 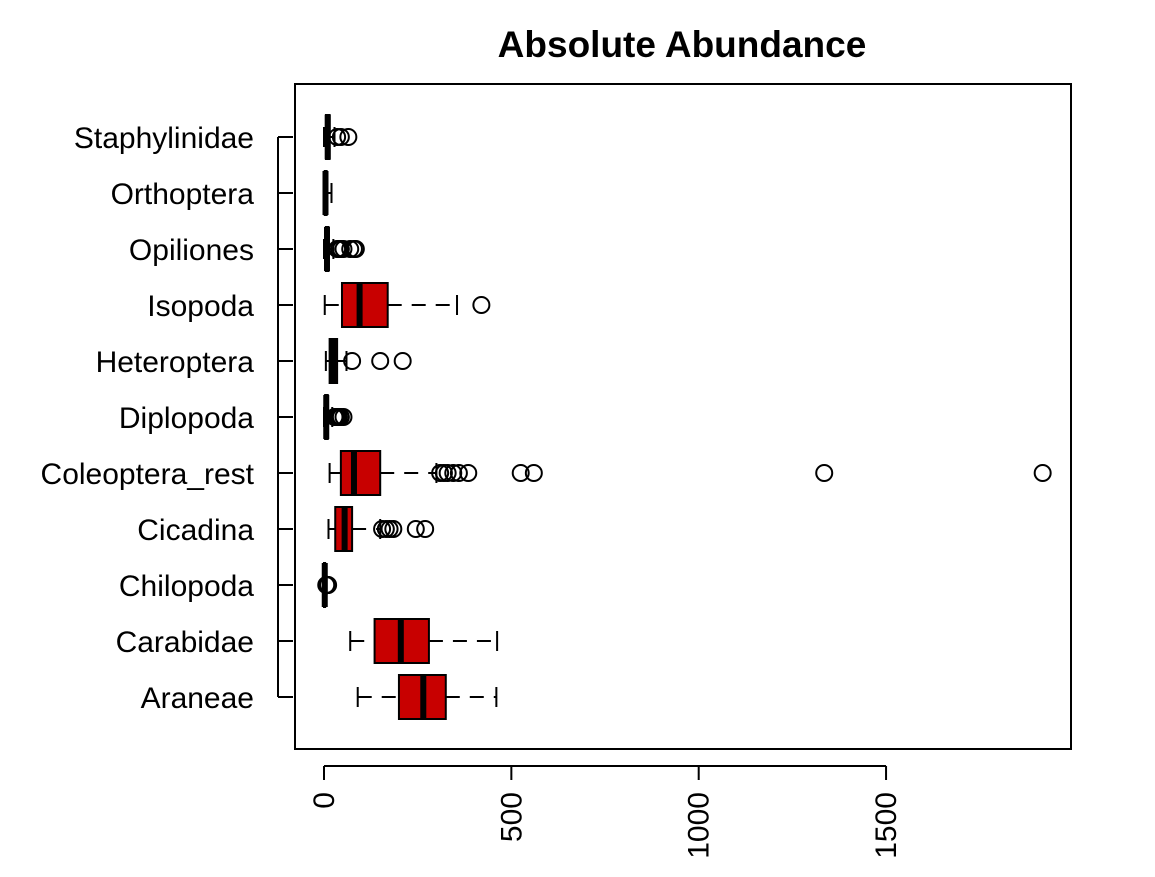 I want to click on box-group-isopoda, so click(x=407, y=305).